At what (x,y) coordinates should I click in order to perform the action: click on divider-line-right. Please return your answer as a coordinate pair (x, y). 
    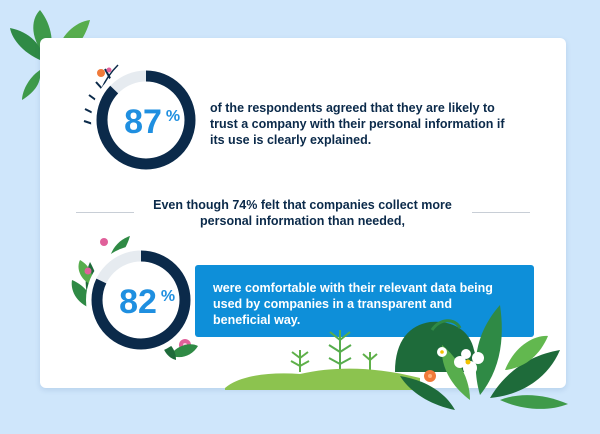
    Looking at the image, I should click on (501, 212).